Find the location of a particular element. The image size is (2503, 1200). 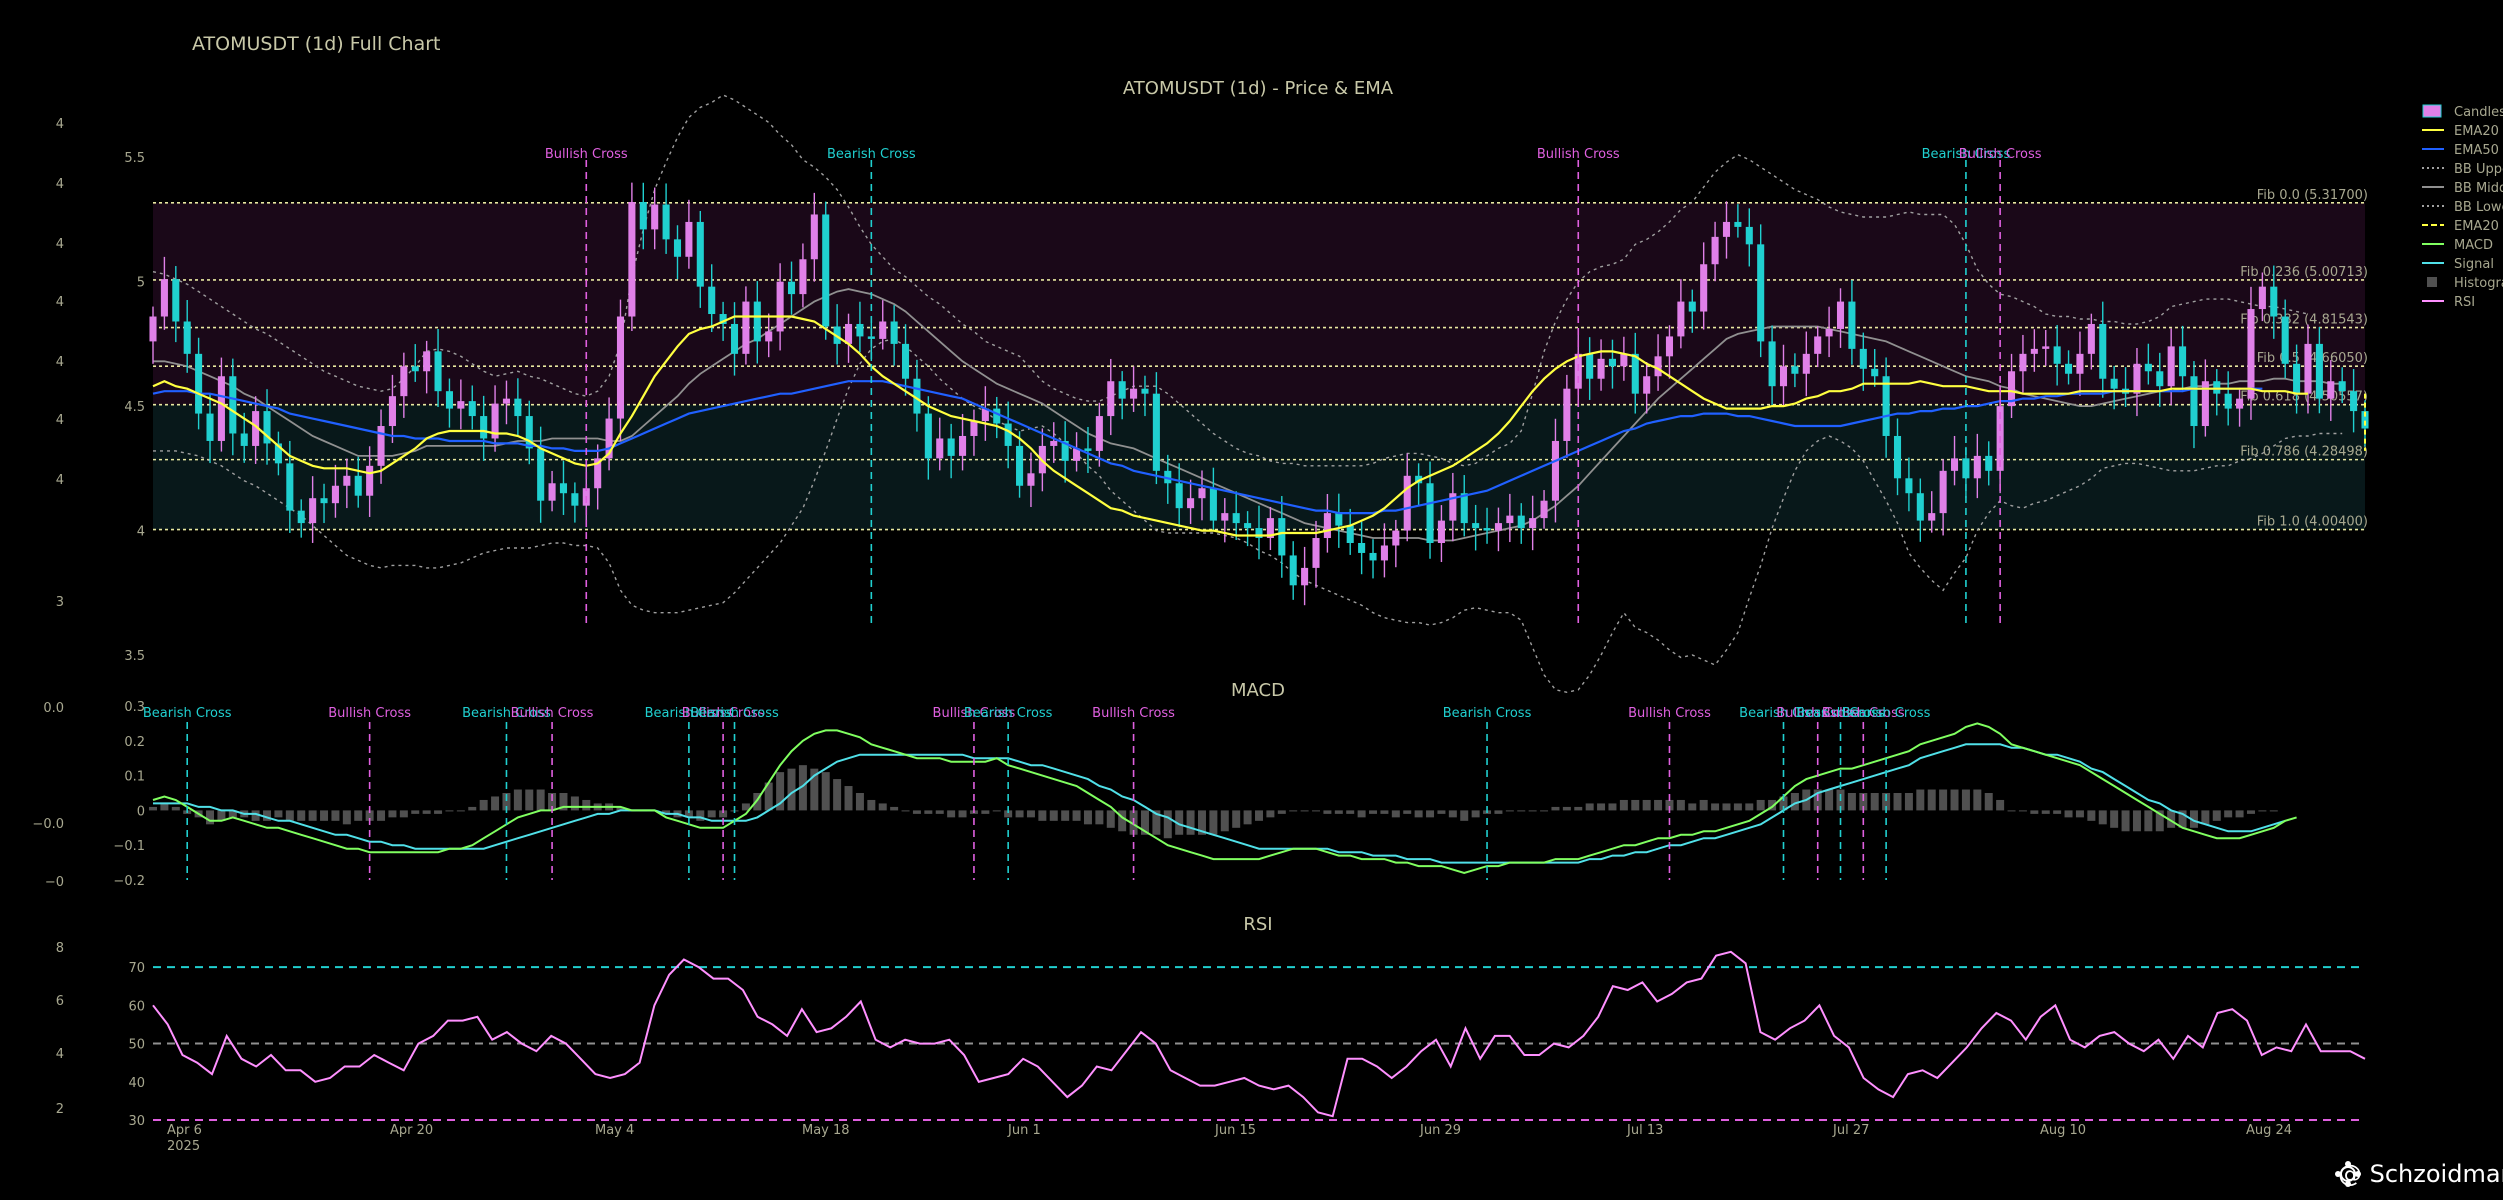

legend-label: MACD is located at coordinates (2473, 245).